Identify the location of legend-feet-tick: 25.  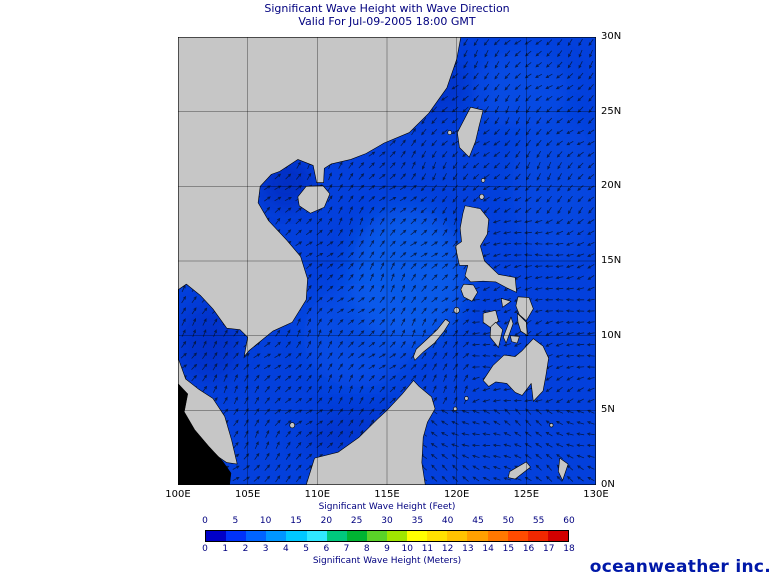
(356, 521).